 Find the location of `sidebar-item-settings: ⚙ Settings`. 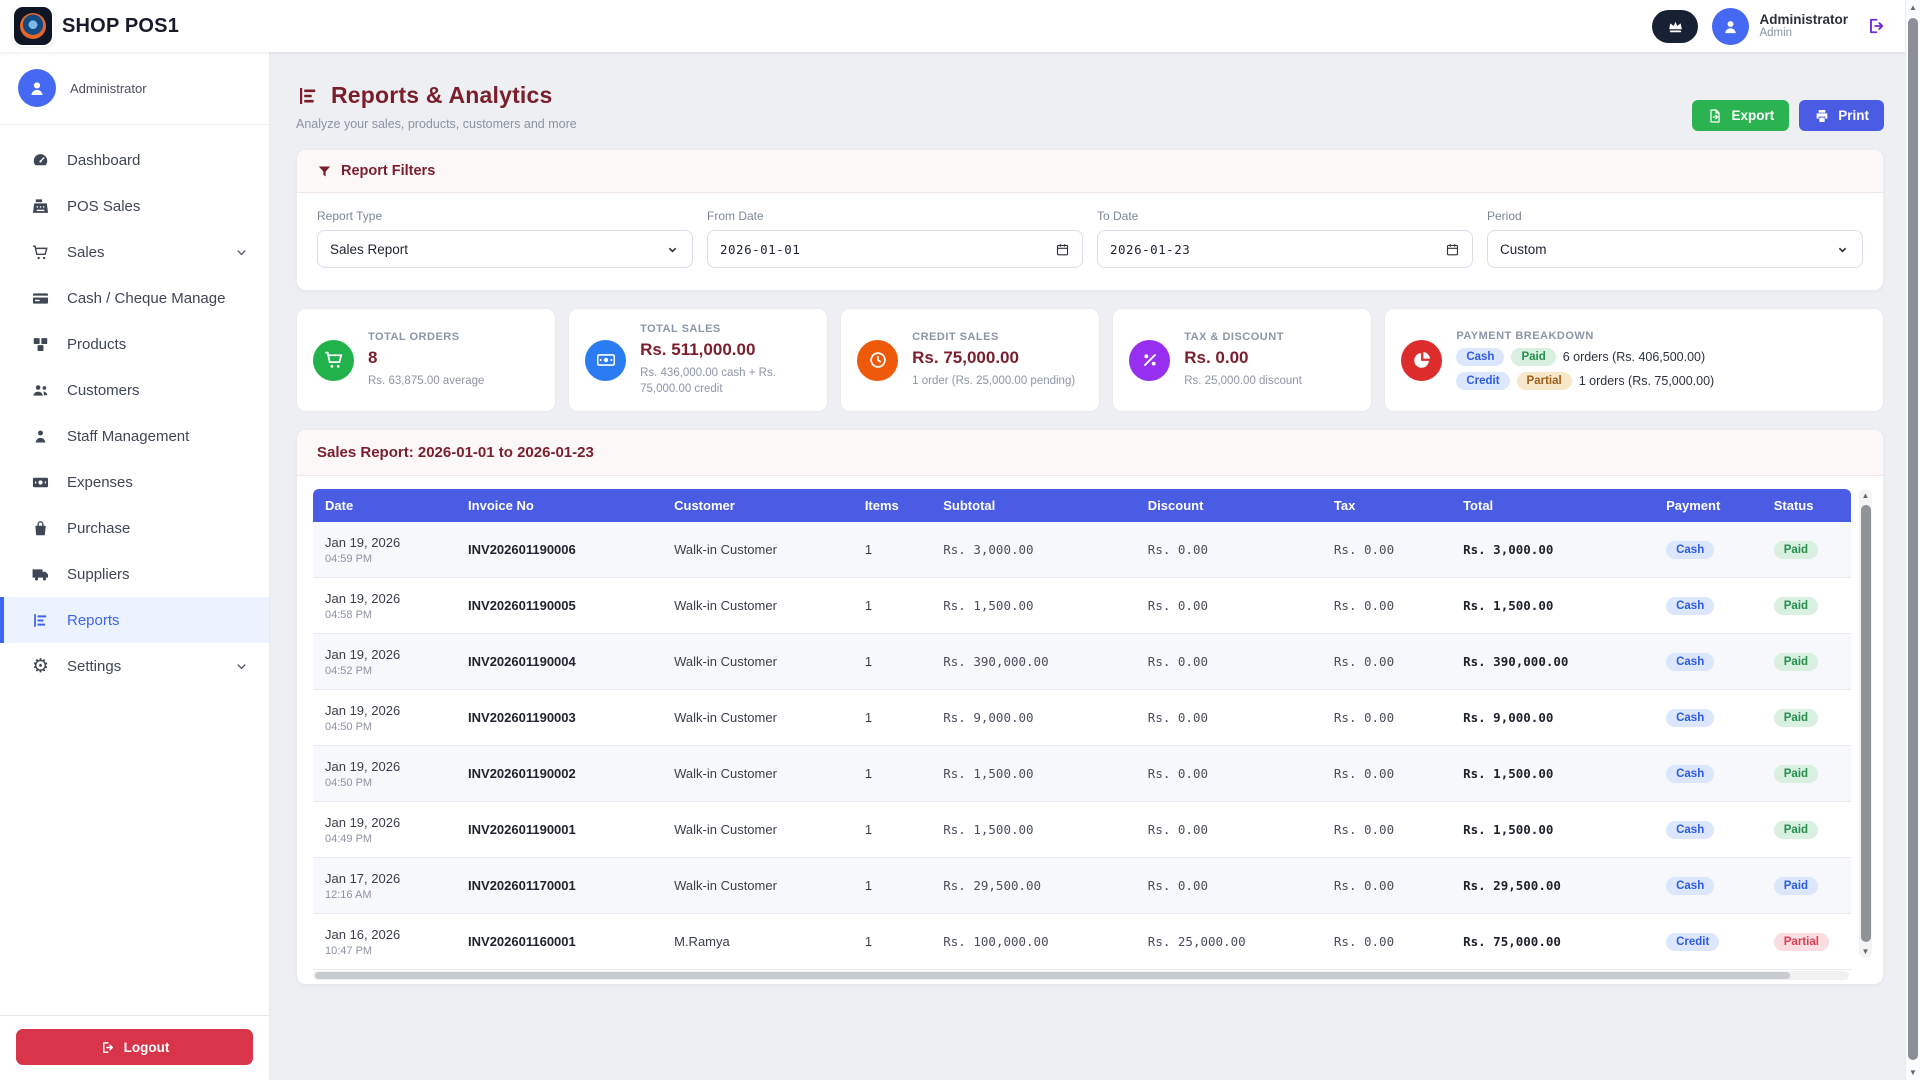

sidebar-item-settings: ⚙ Settings is located at coordinates (134, 666).